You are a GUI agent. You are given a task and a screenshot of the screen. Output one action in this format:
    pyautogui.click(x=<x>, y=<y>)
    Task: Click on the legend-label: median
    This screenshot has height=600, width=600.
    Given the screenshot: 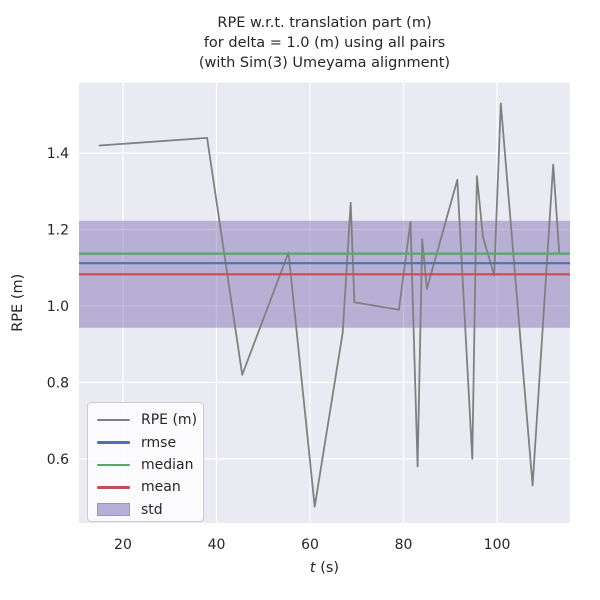 What is the action you would take?
    pyautogui.click(x=167, y=464)
    